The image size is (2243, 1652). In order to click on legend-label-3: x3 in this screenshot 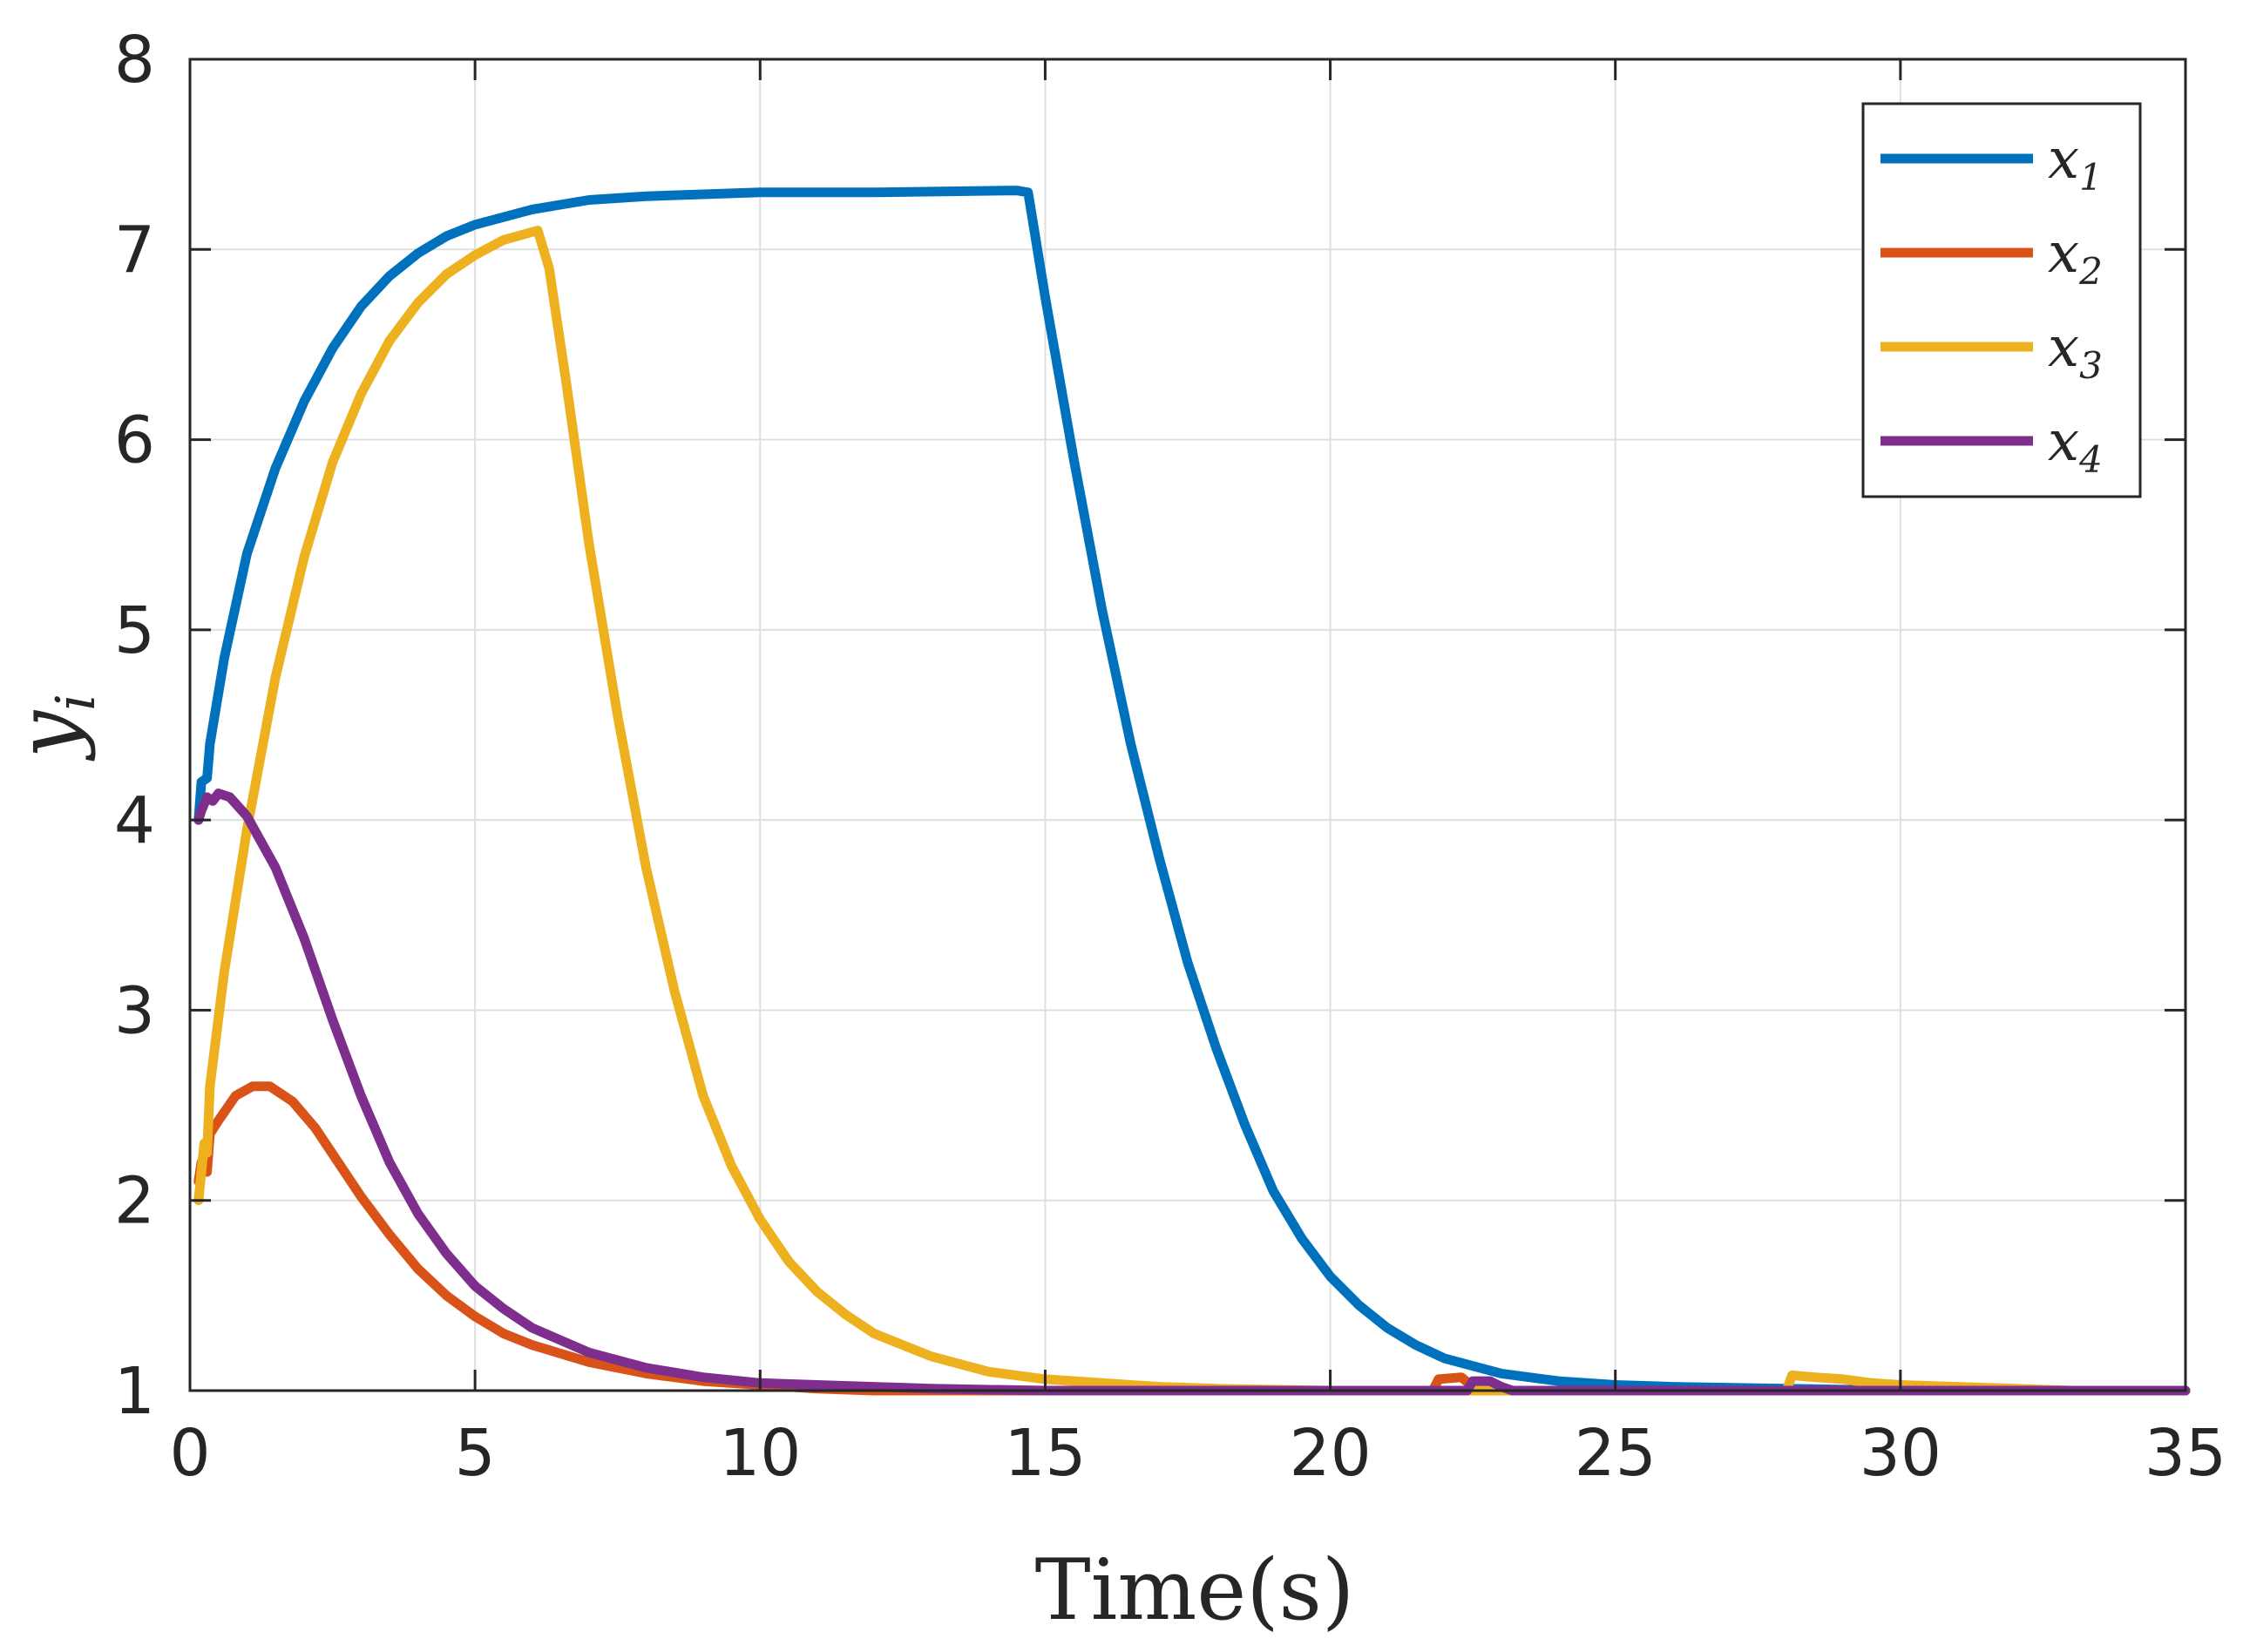, I will do `click(2075, 351)`.